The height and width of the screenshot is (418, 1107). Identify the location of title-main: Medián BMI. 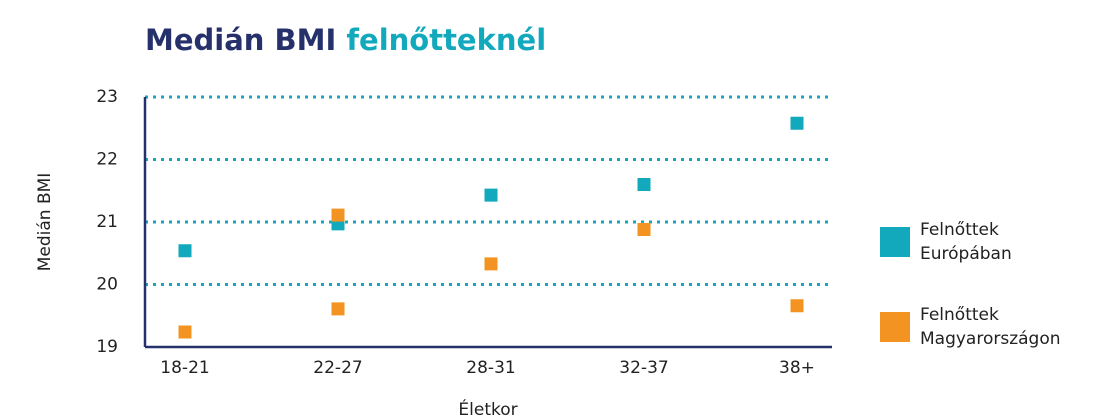
(240, 40).